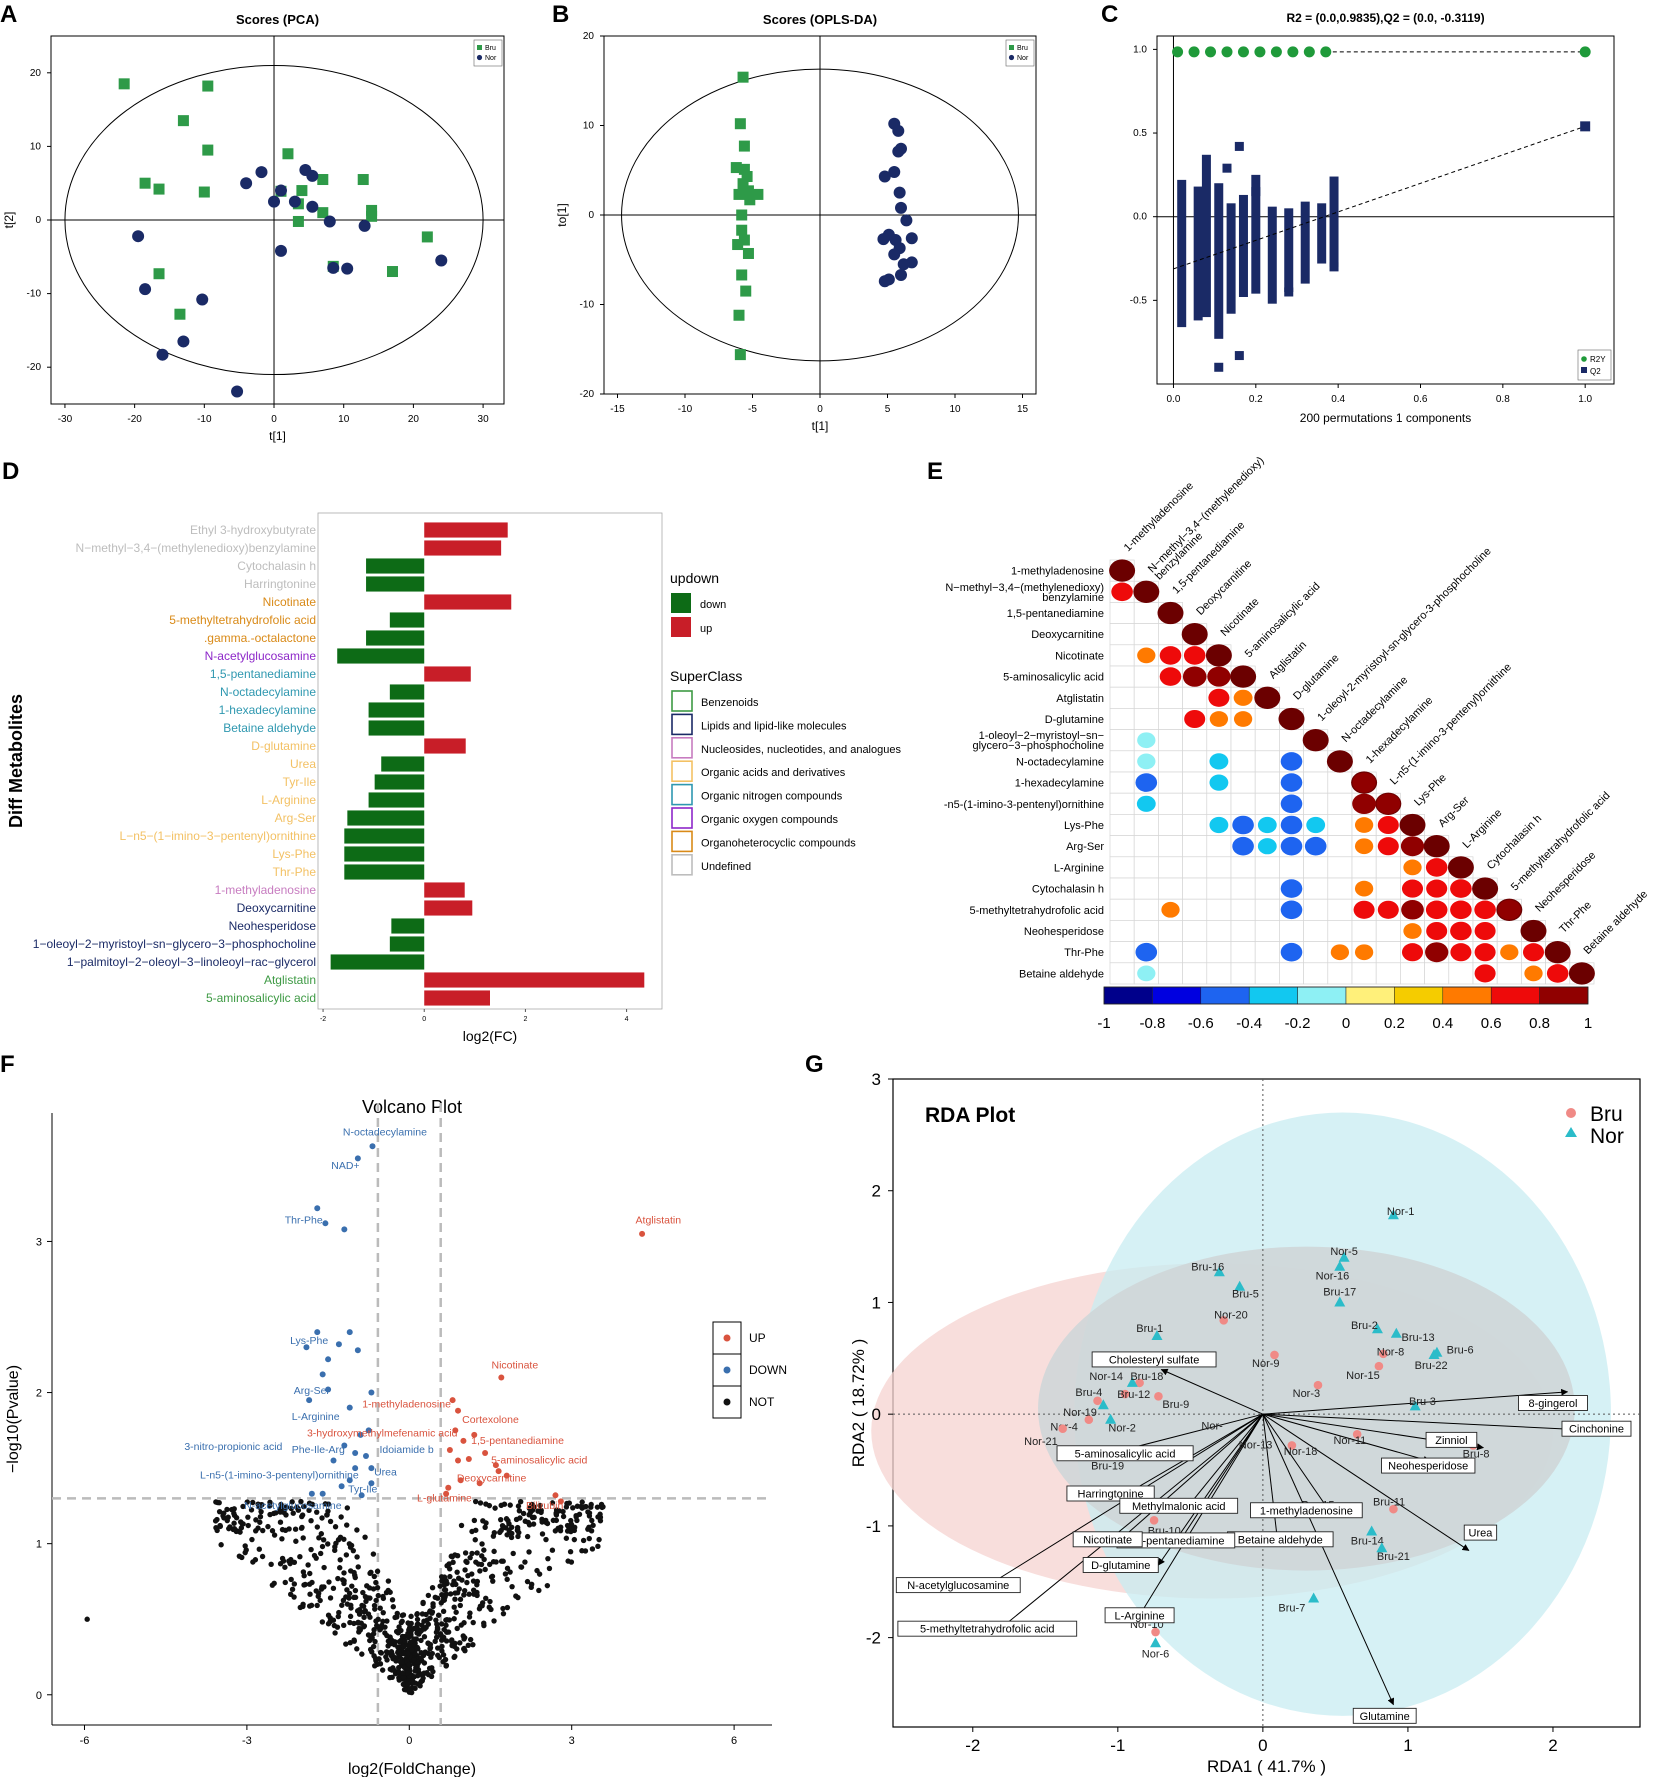 The image size is (1653, 1777). Describe the element at coordinates (681, 627) in the screenshot. I see `legend-swatch-up` at that location.